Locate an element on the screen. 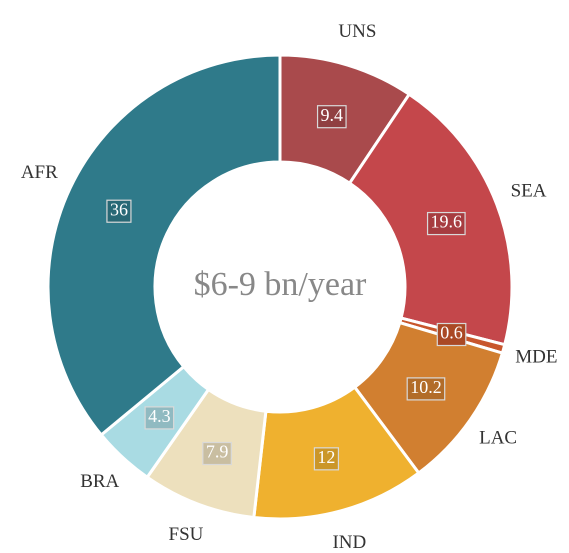 This screenshot has height=553, width=569. value-label: 7.9 is located at coordinates (217, 453).